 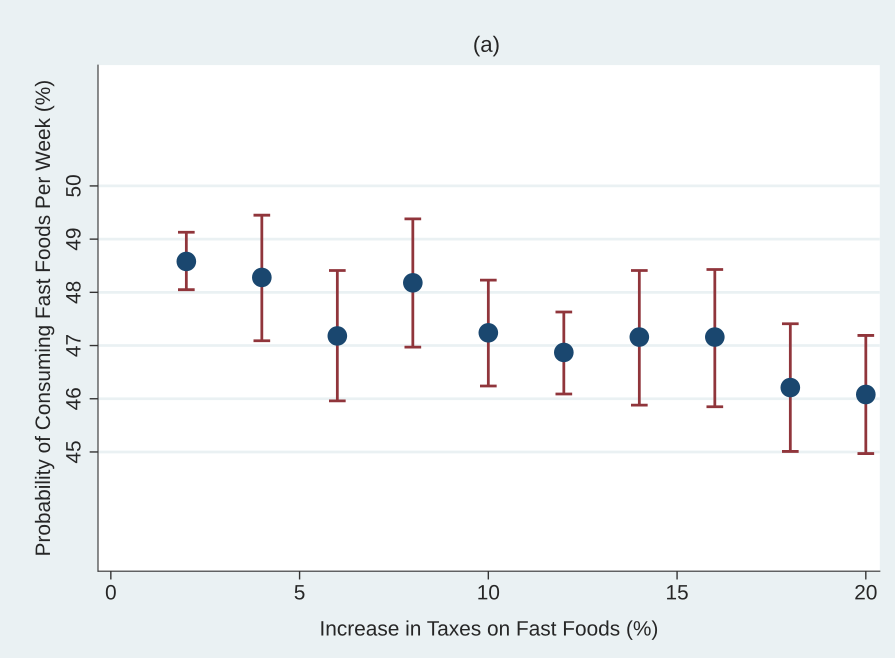 I want to click on y-tick-label: 46, so click(x=73, y=399).